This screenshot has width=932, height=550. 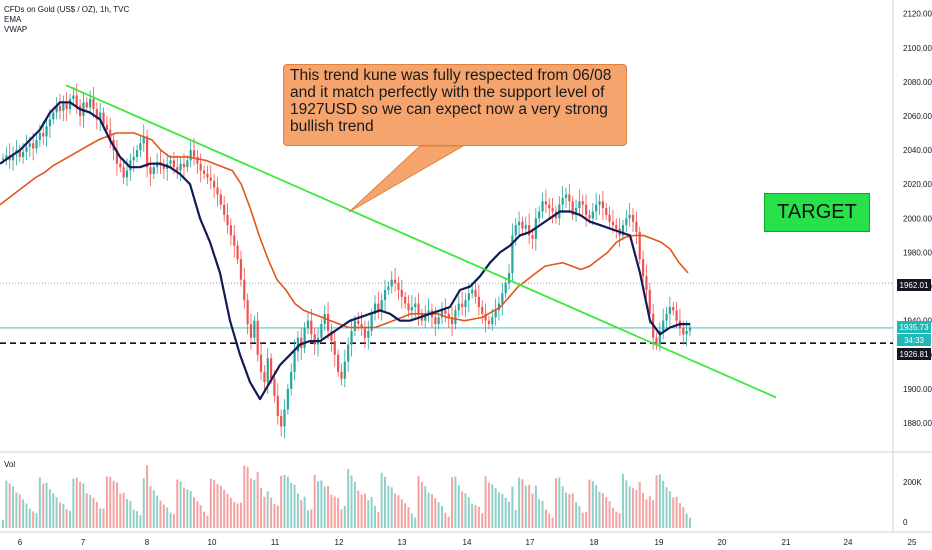 I want to click on x-tick-label: 14, so click(x=467, y=542).